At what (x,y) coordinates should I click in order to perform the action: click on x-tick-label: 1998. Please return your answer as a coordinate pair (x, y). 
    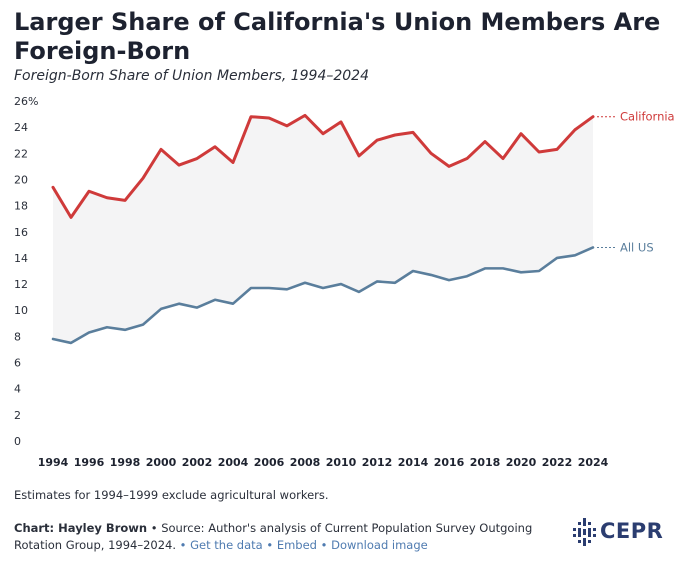
    Looking at the image, I should click on (125, 462).